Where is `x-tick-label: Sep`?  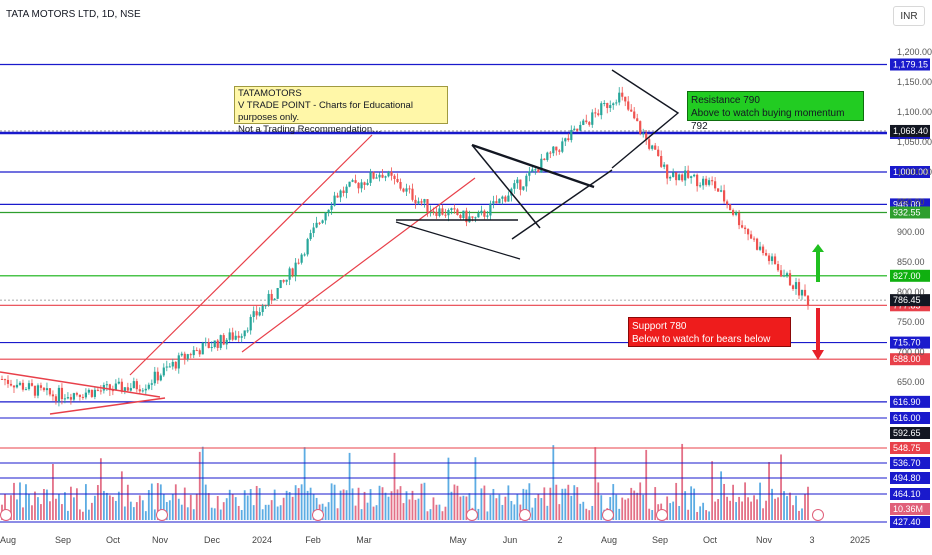
x-tick-label: Sep is located at coordinates (63, 540).